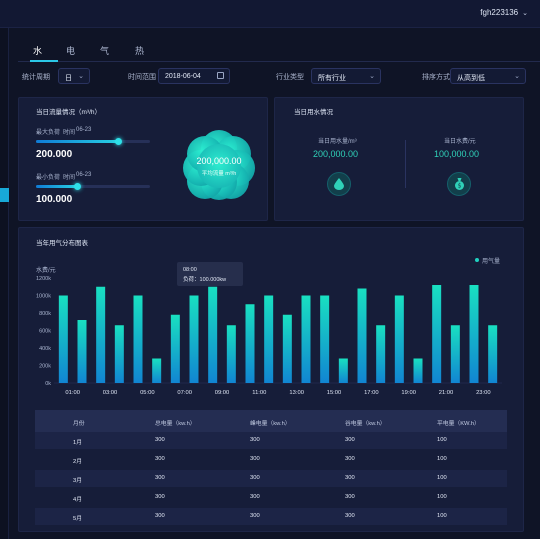  I want to click on max-time: 06-23, so click(84, 130).